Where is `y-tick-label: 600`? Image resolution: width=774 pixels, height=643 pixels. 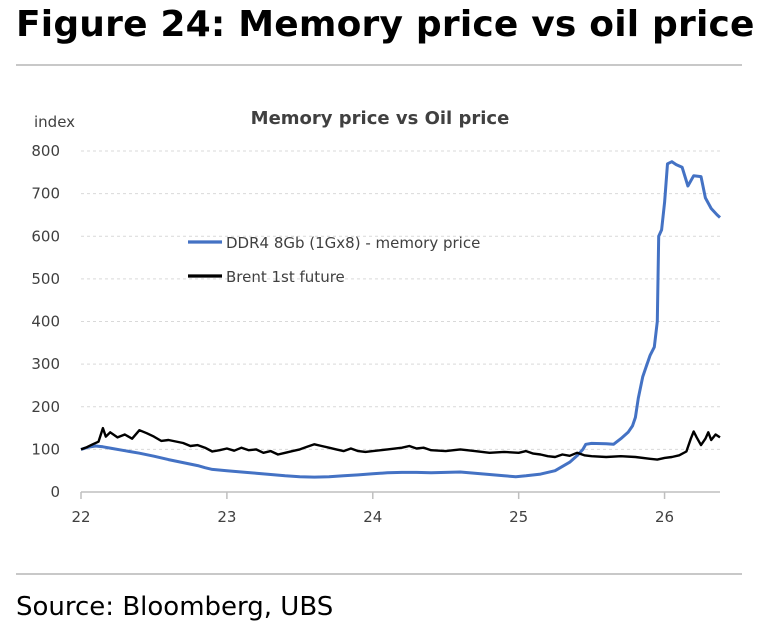 y-tick-label: 600 is located at coordinates (45, 236).